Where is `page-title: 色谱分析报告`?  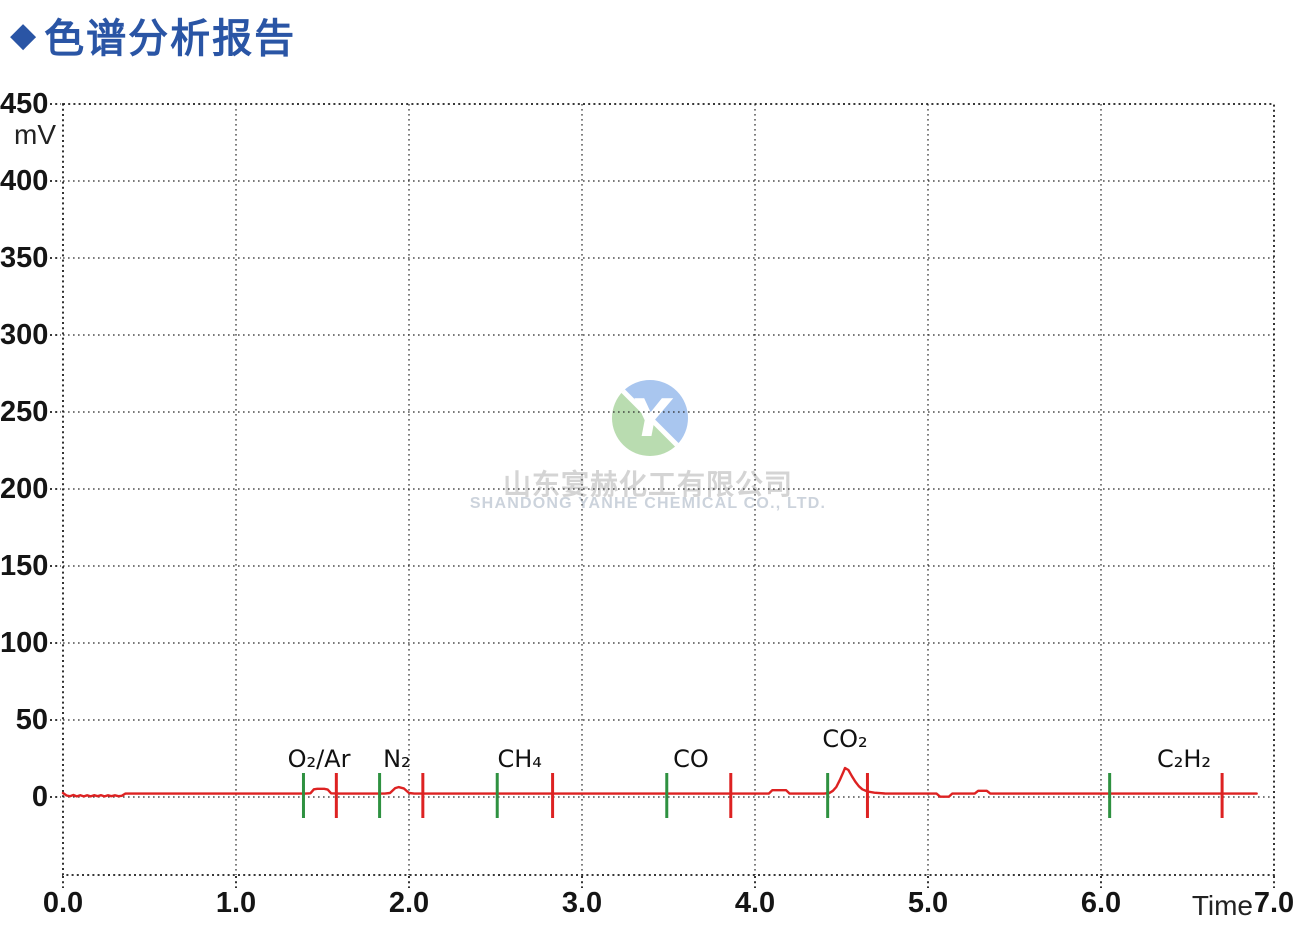 page-title: 色谱分析报告 is located at coordinates (170, 39).